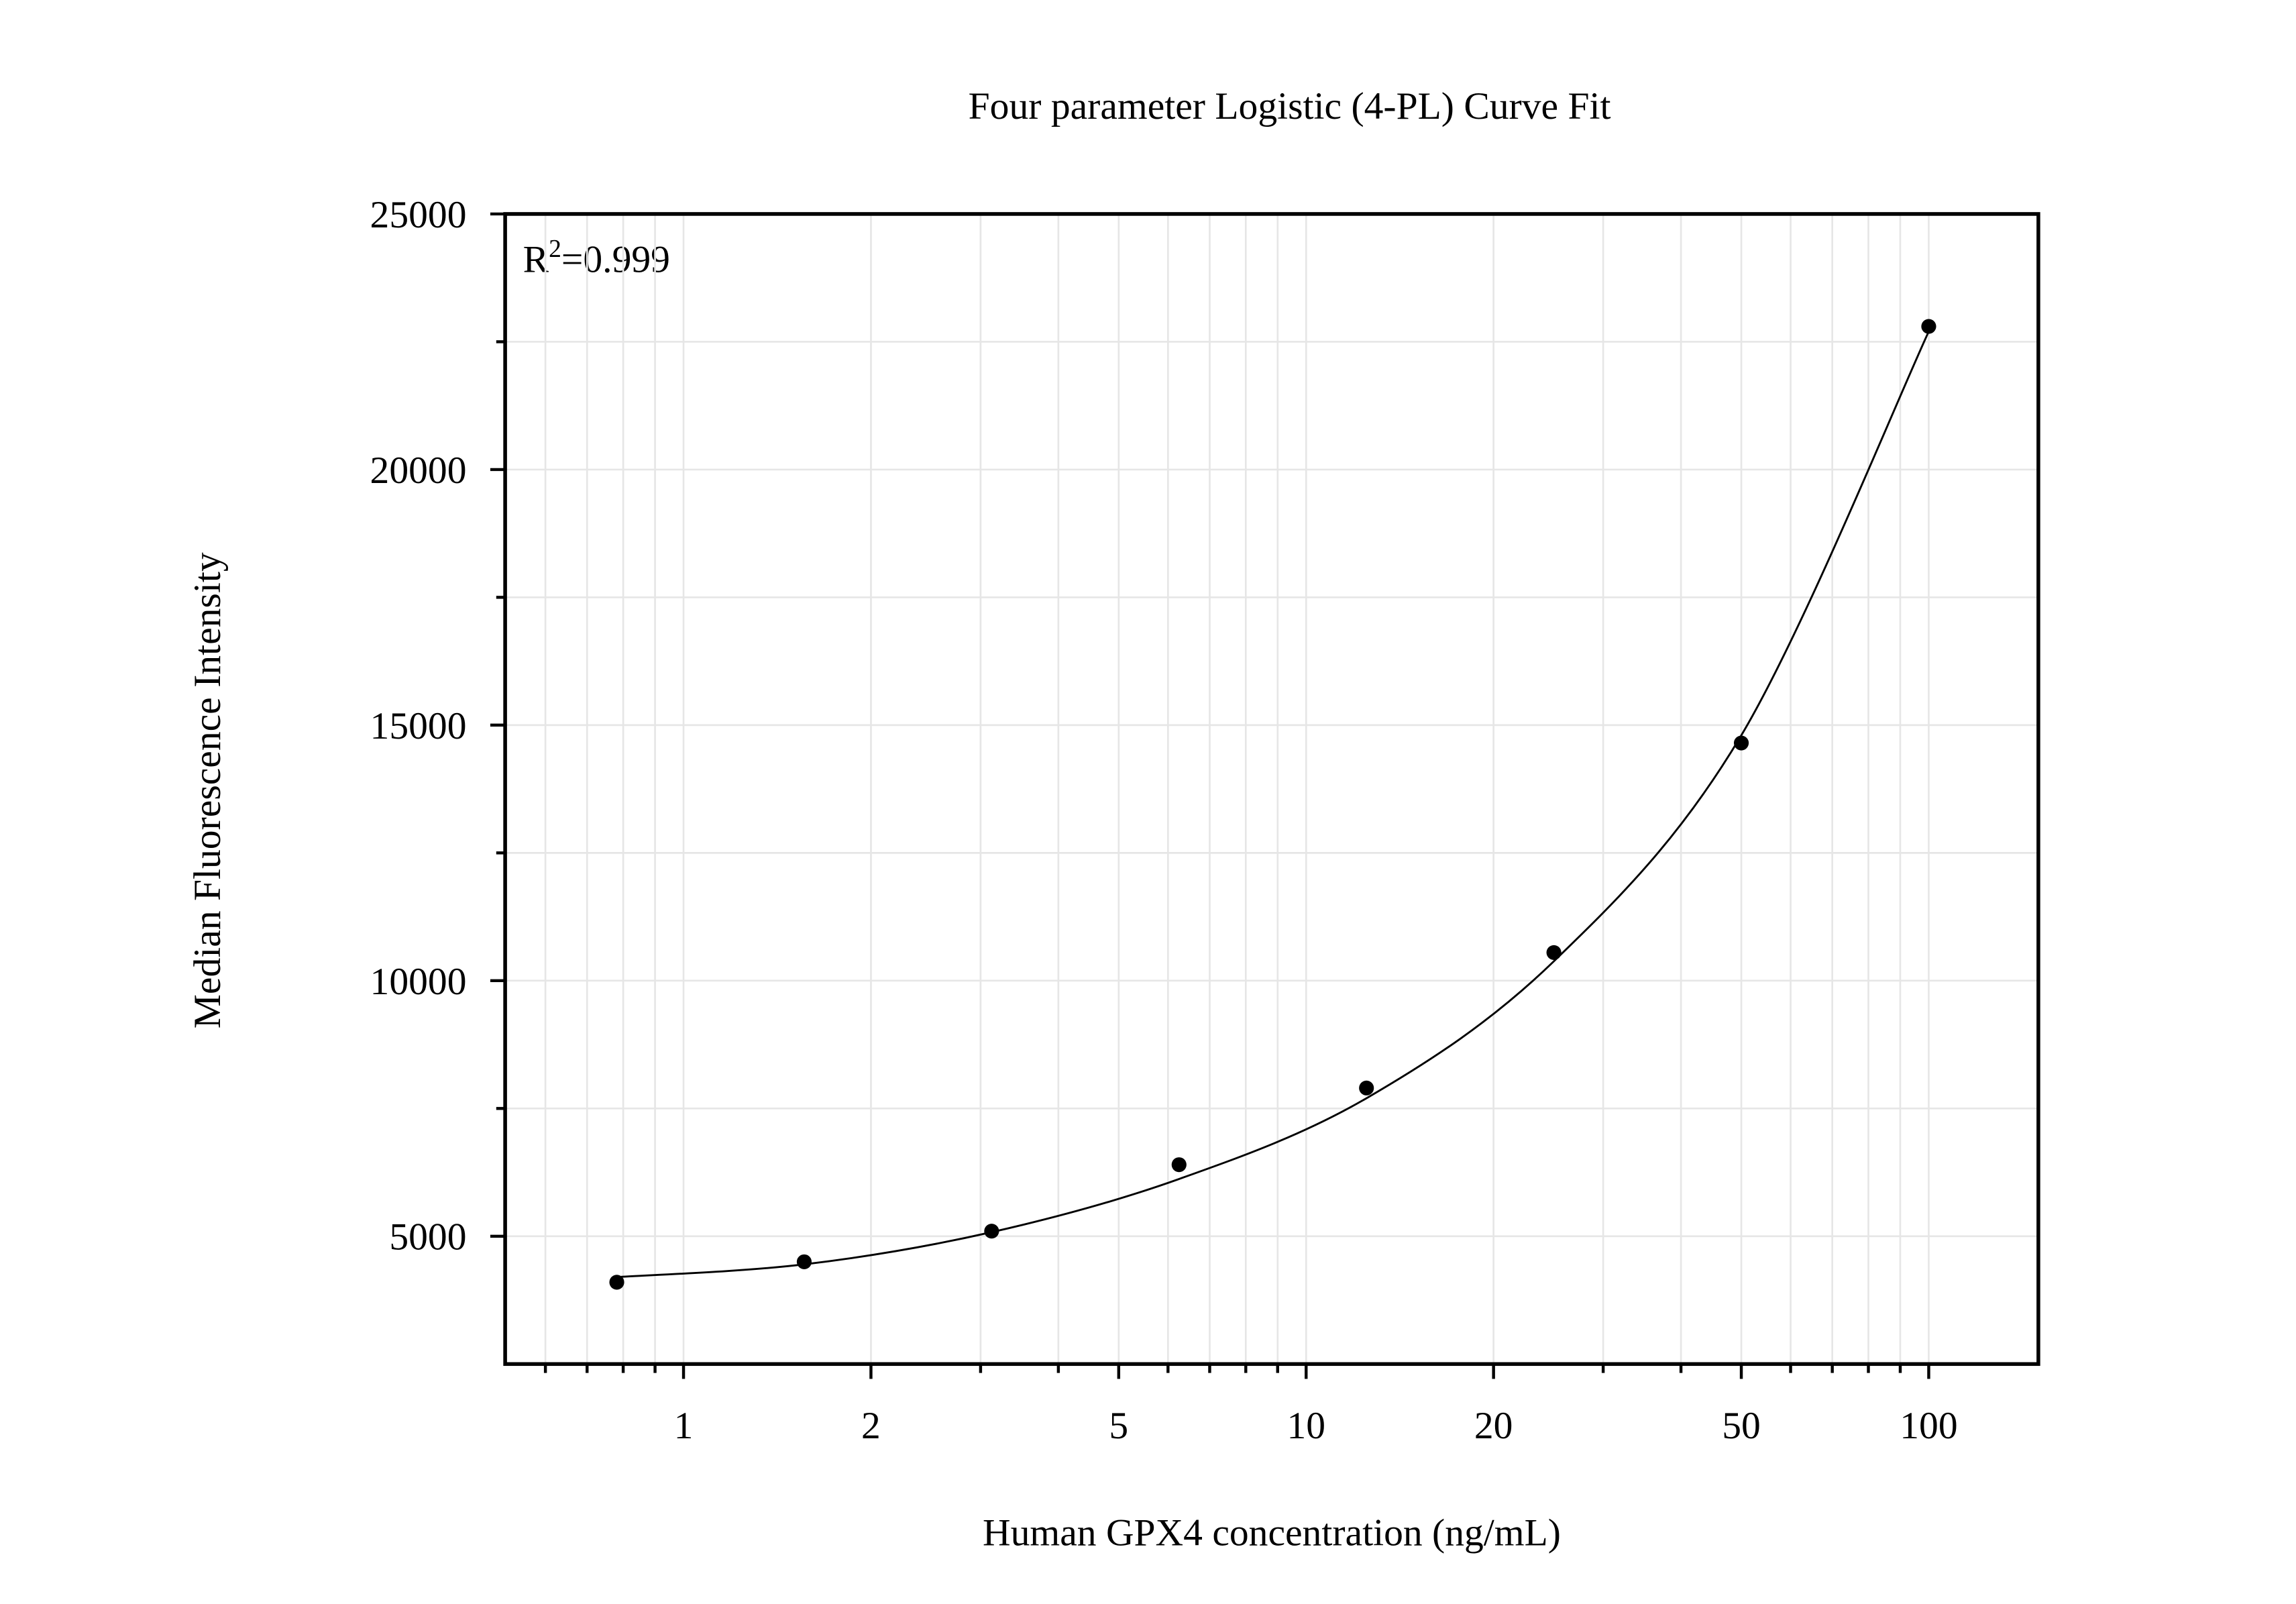 Image resolution: width=2296 pixels, height=1604 pixels. I want to click on x-tick-label: 2, so click(871, 1426).